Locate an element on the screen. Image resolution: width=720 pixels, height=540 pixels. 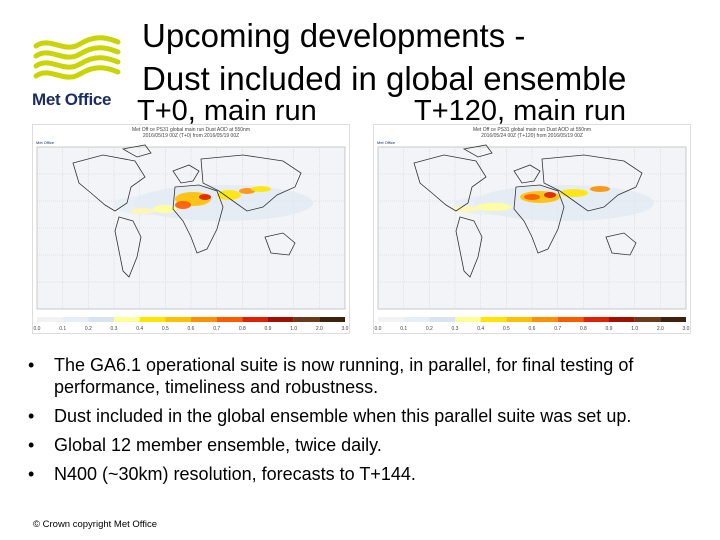
bullet-text: Global 12 member ensemble, twice daily. is located at coordinates (218, 445).